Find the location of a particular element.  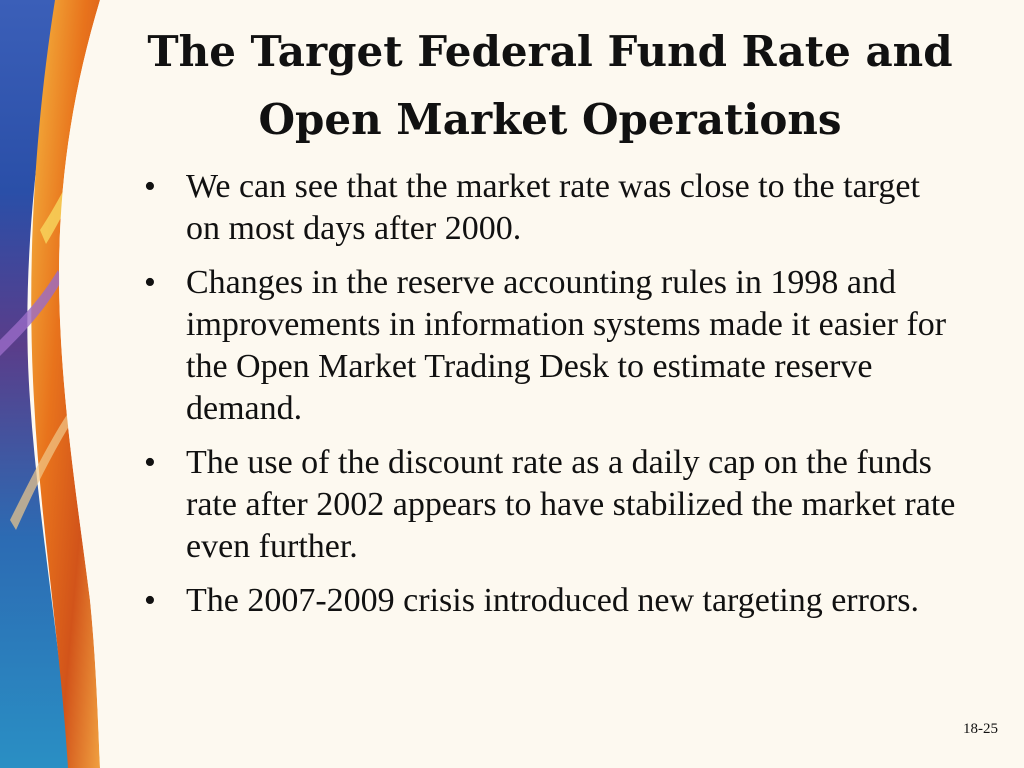

title-line-2: Open Market Operations is located at coordinates (550, 119).